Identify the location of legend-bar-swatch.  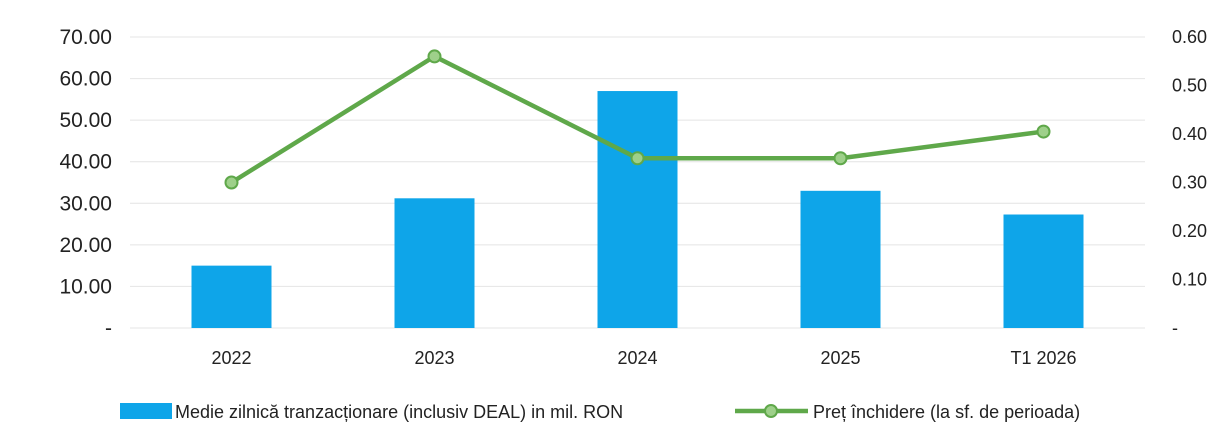
(146, 411).